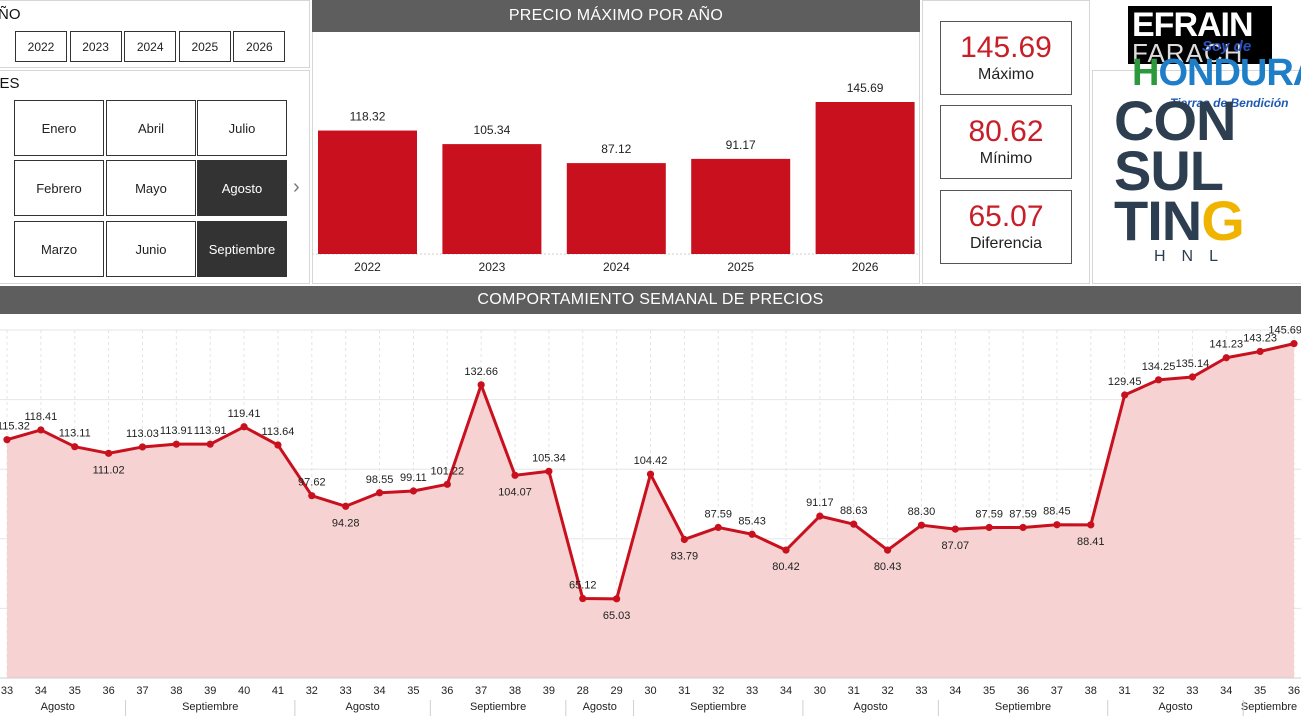  Describe the element at coordinates (1006, 158) in the screenshot. I see `kpi-min-label: Mínimo` at that location.